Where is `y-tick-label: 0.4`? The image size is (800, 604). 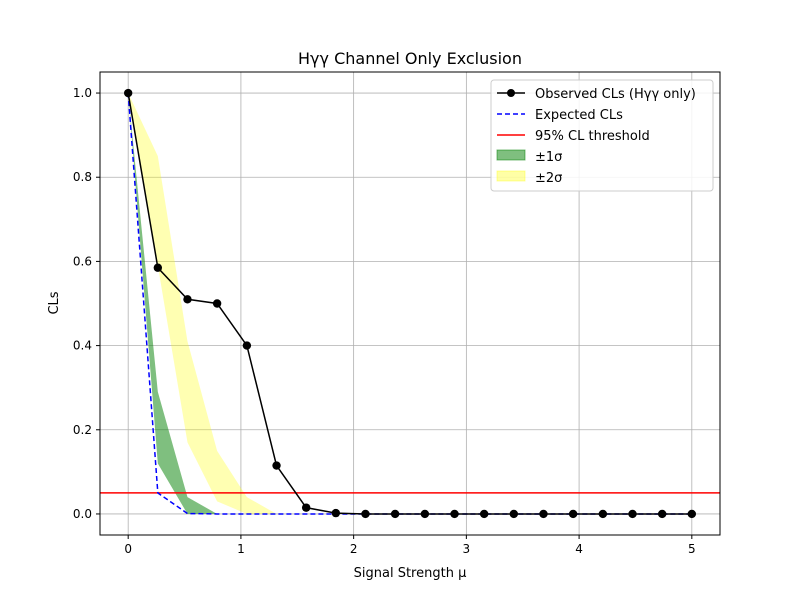 y-tick-label: 0.4 is located at coordinates (82, 346).